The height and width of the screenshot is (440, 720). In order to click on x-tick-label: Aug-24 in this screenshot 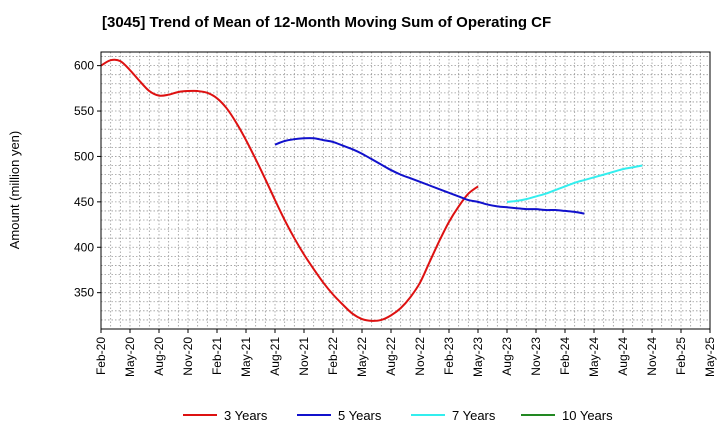, I will do `click(623, 356)`.